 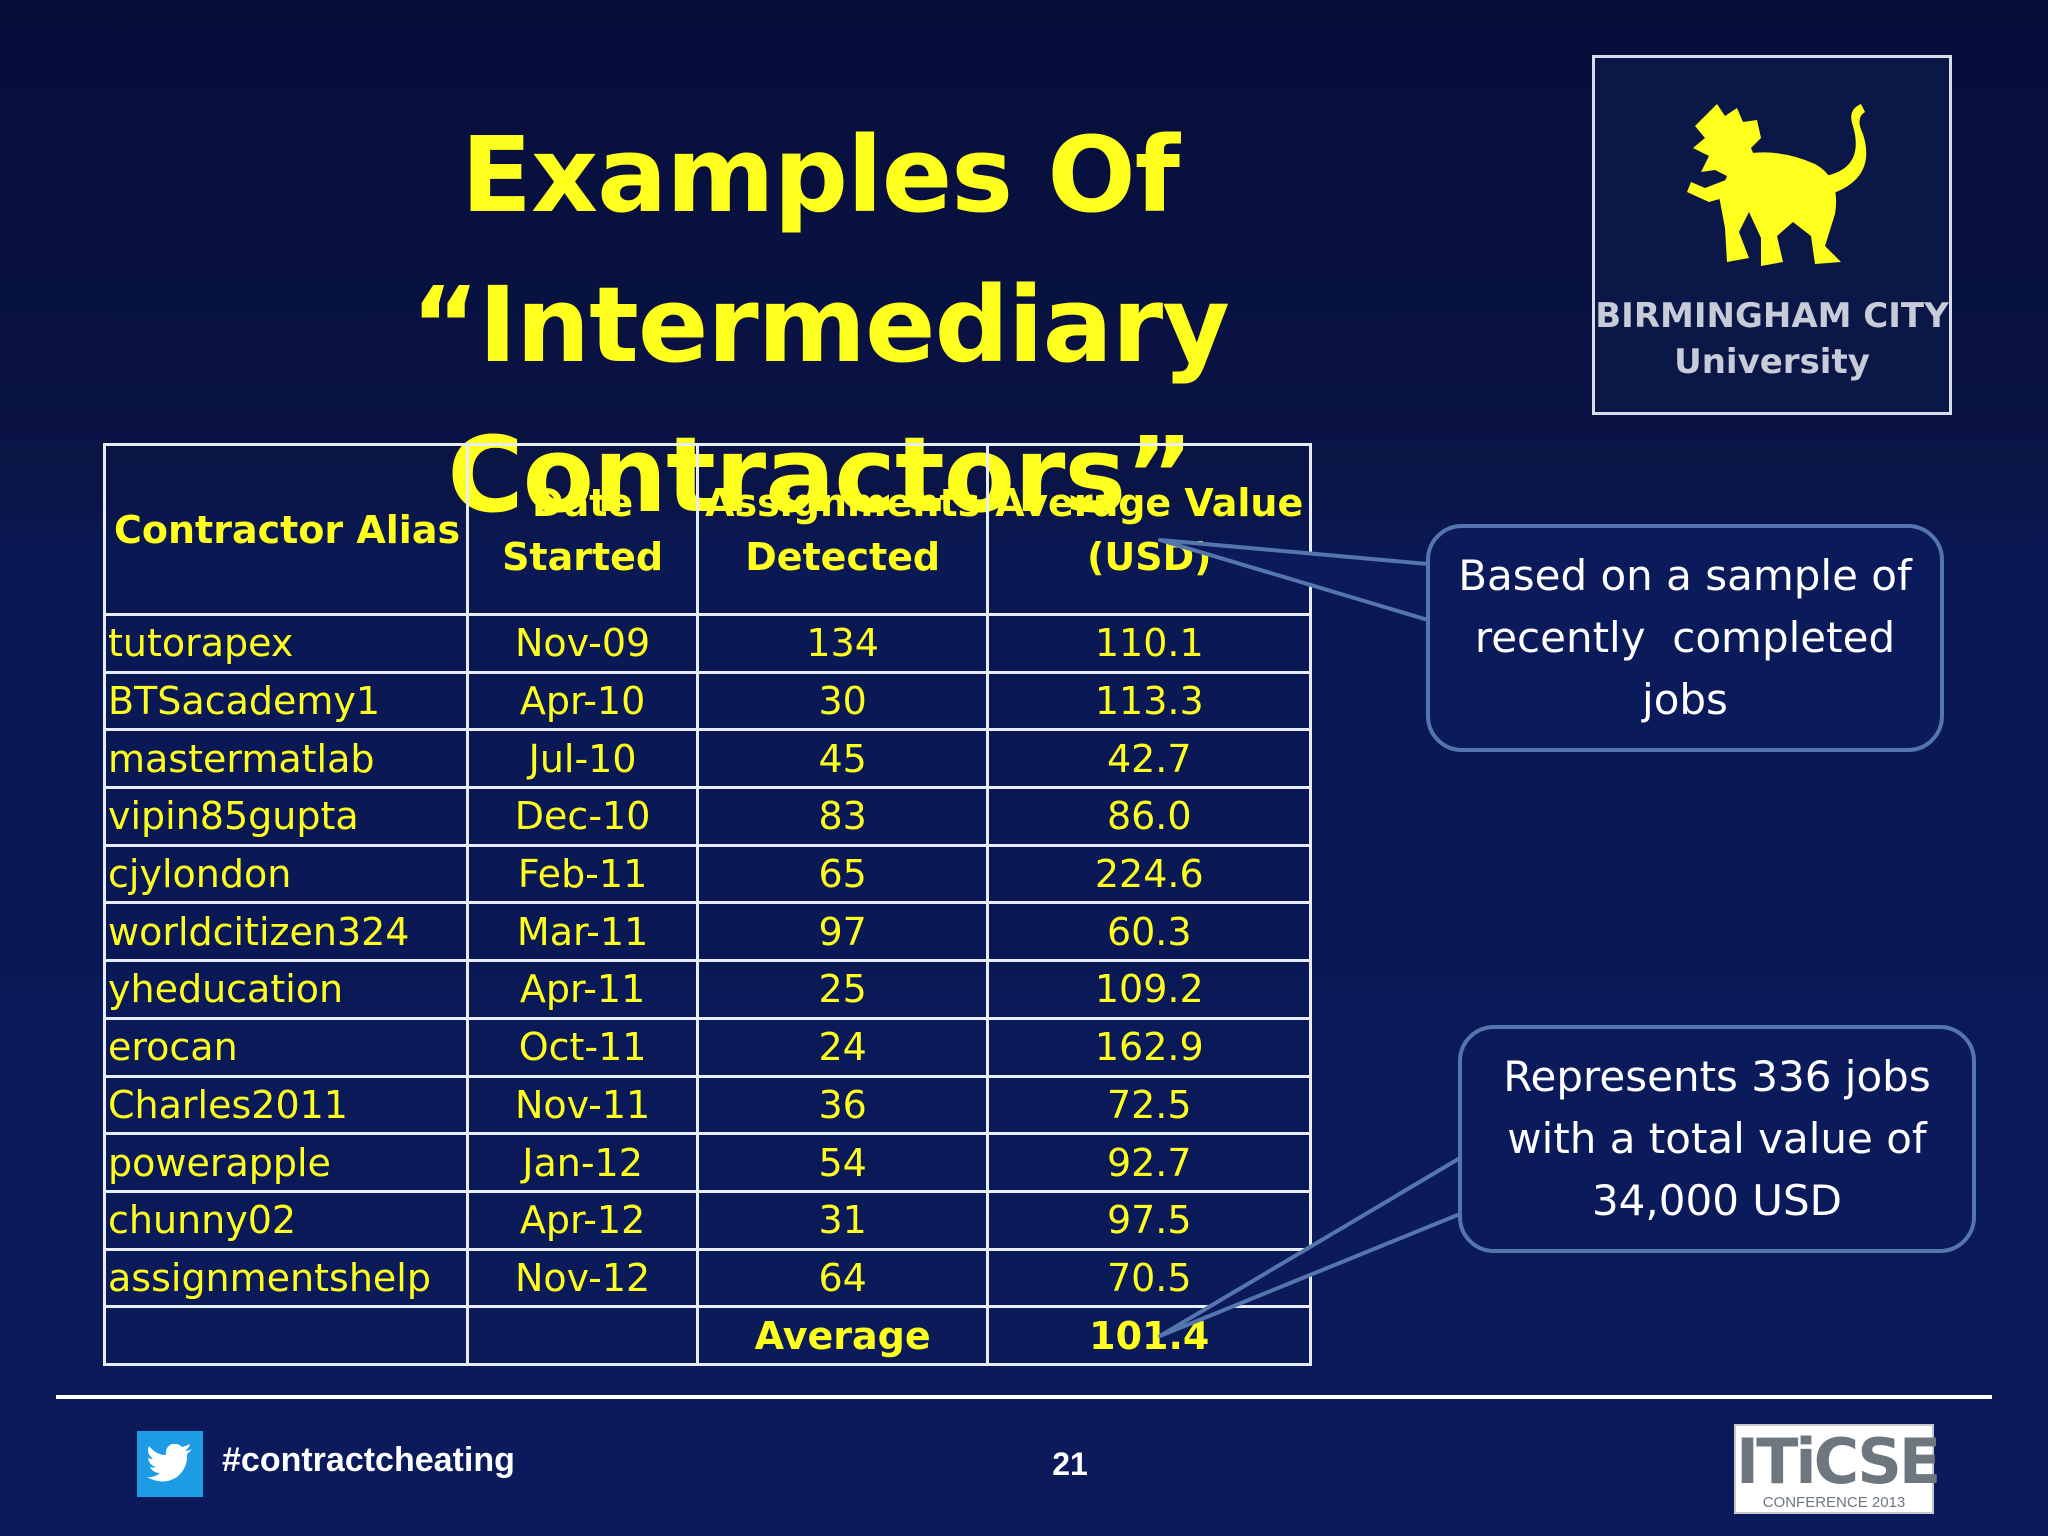 I want to click on iticse-logo: ITiCSE CONFERENCE 2013, so click(x=1837, y=1469).